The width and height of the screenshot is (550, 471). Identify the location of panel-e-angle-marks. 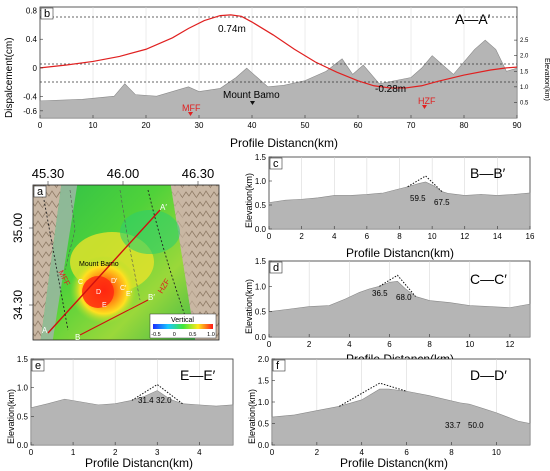
(157, 394).